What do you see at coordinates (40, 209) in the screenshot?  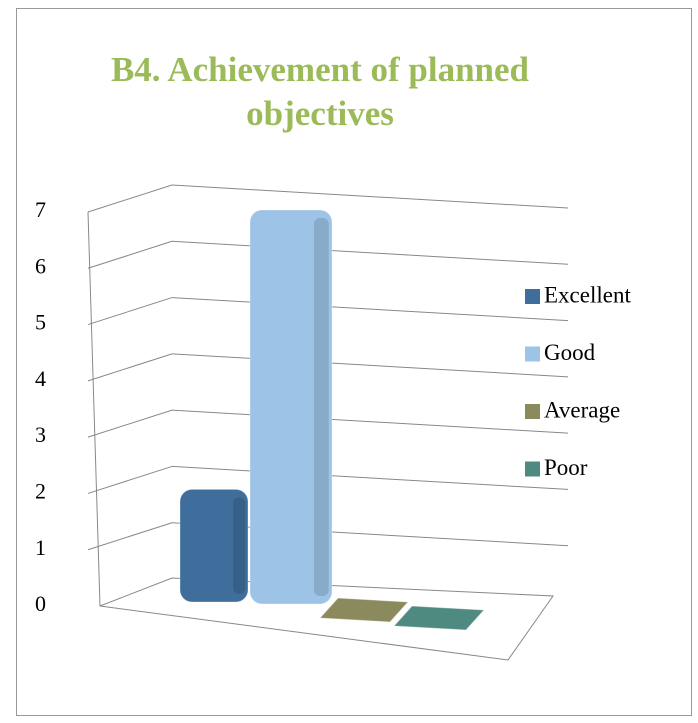 I see `y-tick-label: 7` at bounding box center [40, 209].